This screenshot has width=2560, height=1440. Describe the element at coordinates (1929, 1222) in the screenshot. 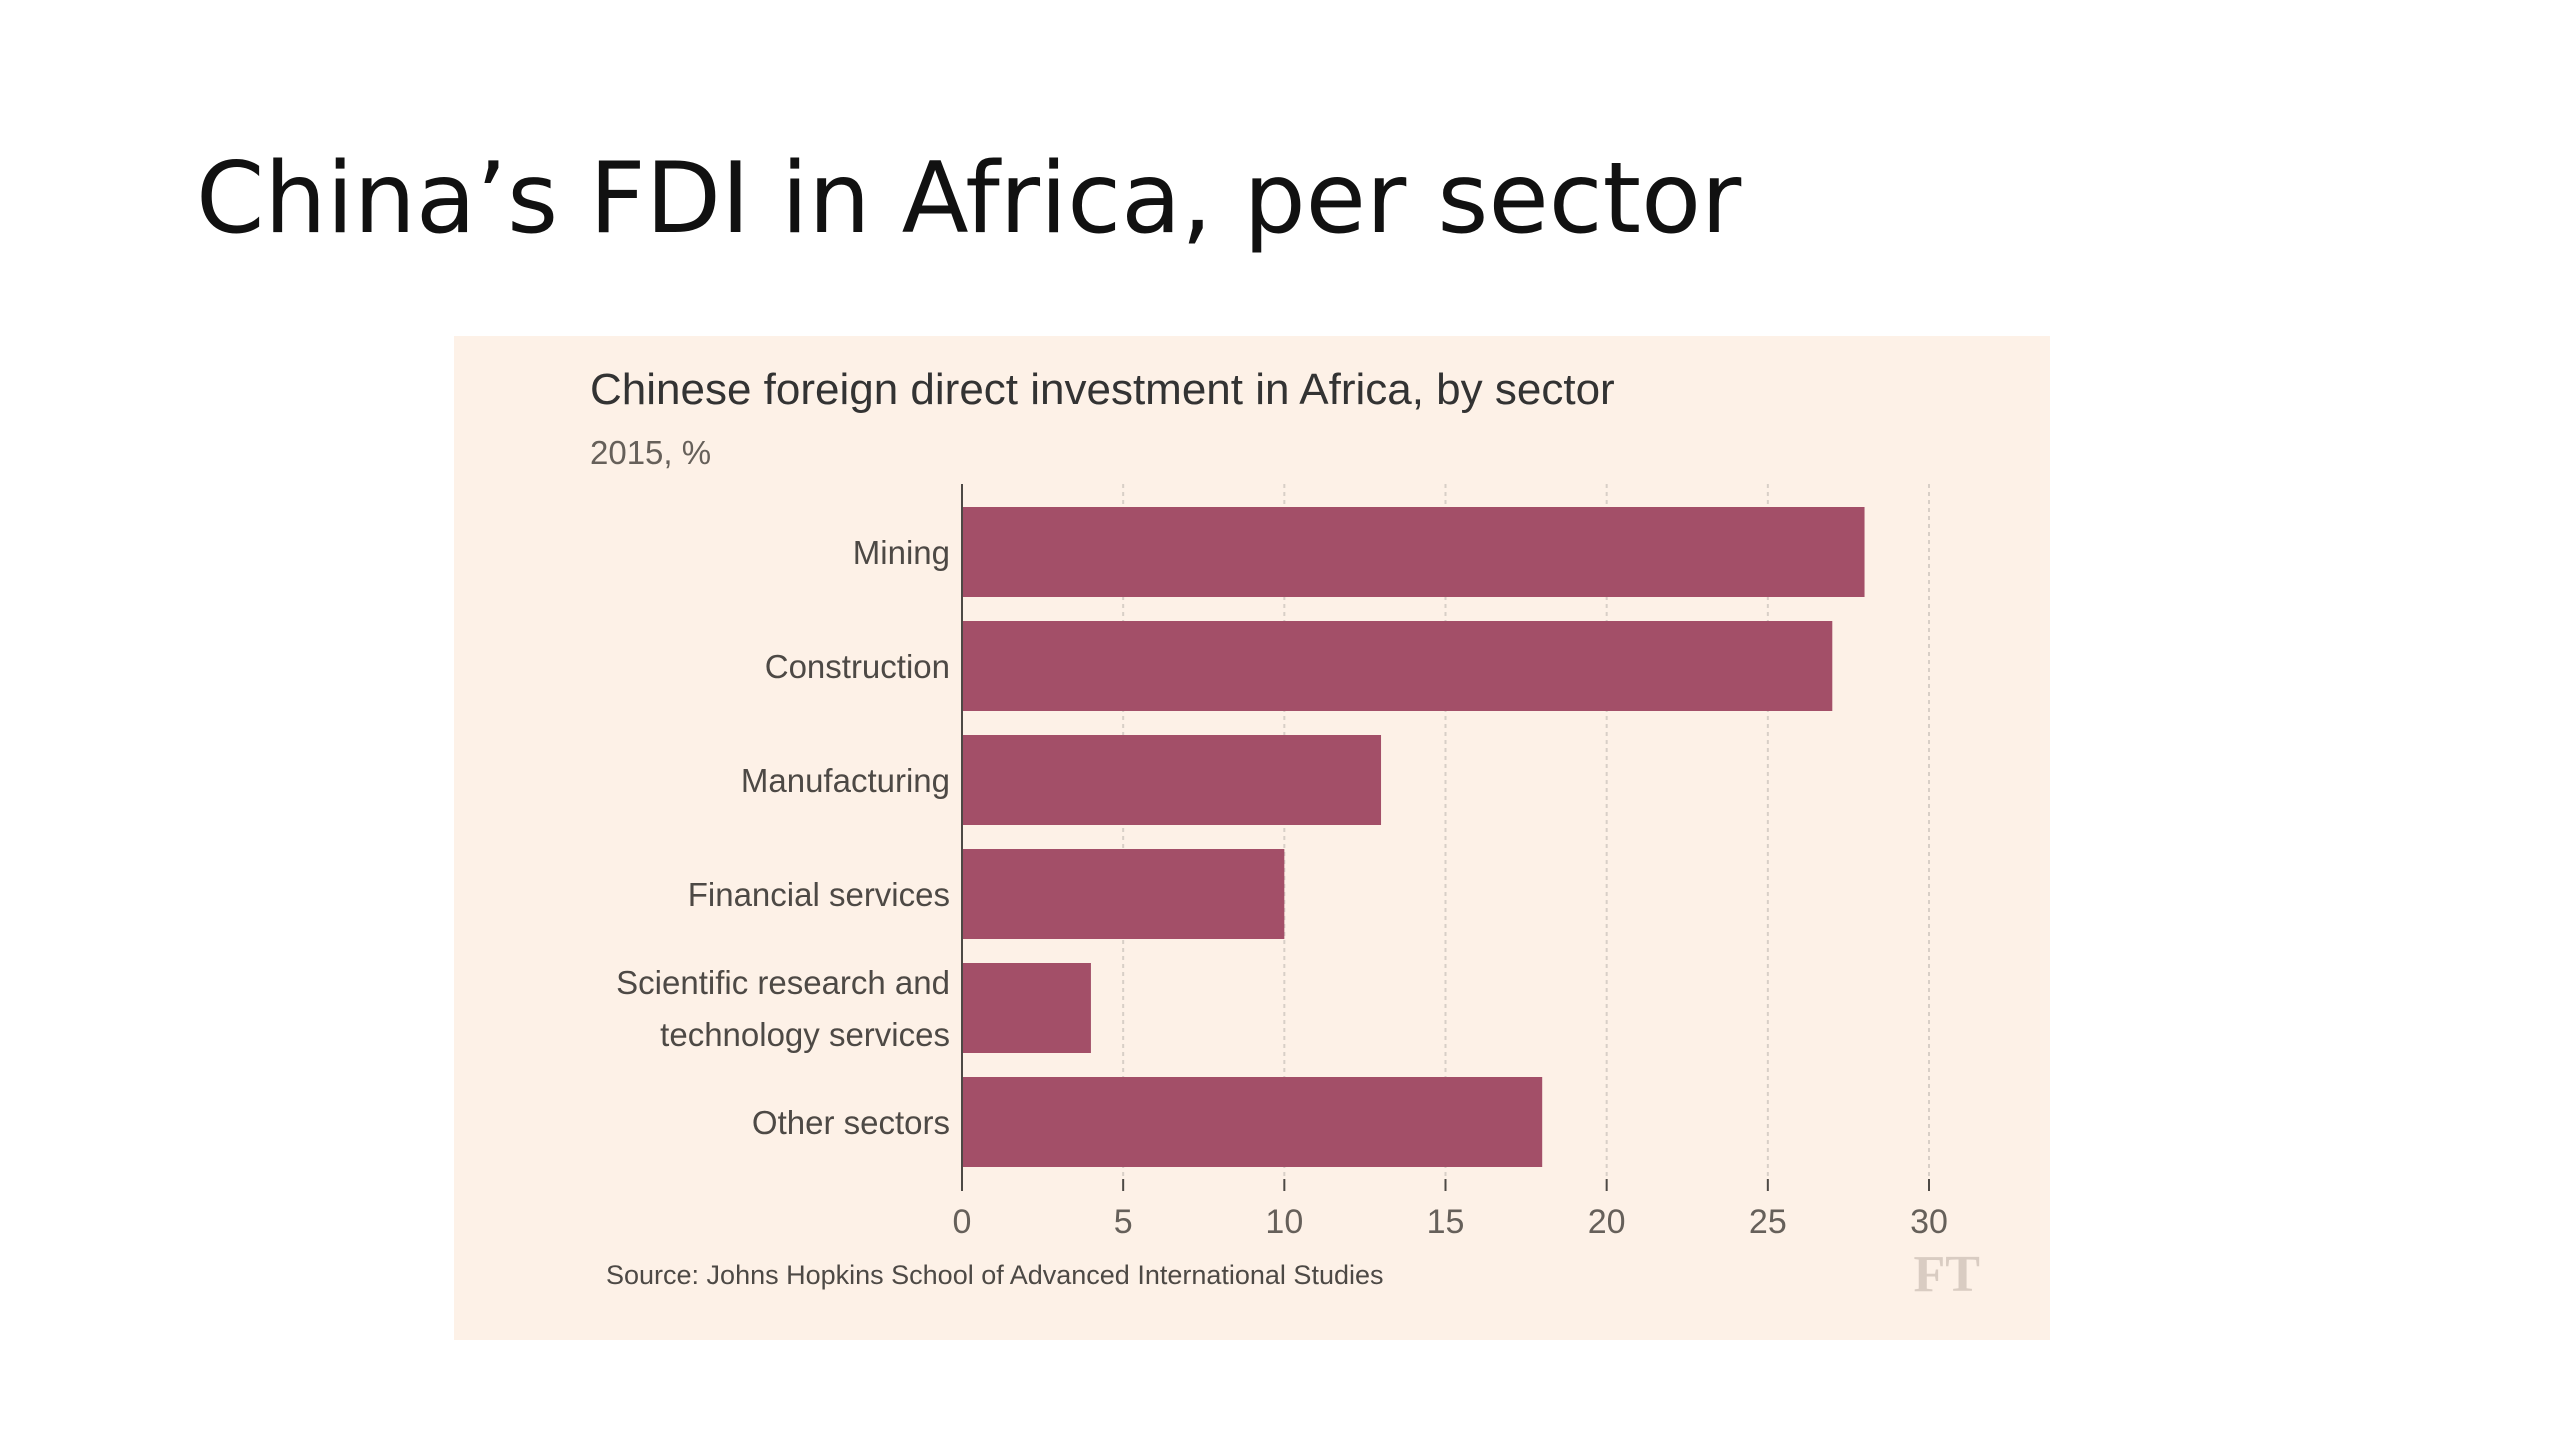

I see `x-tick-label: 30` at that location.